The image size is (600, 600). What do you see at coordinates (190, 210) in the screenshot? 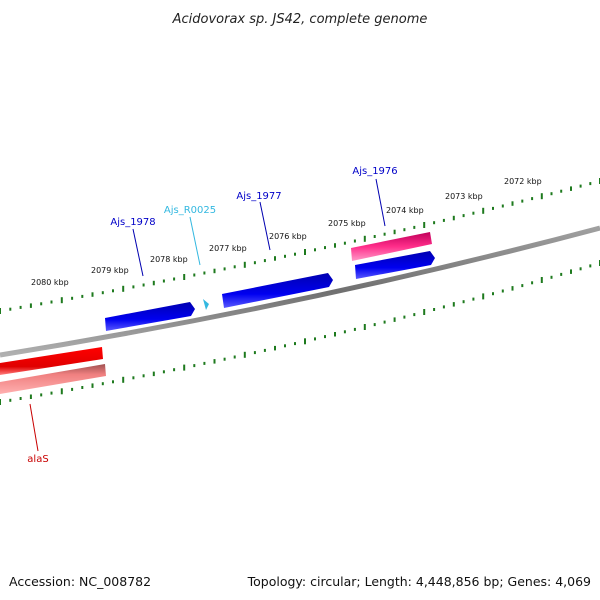
I see `gene-label-ajs-r0025: Ajs_R0025` at bounding box center [190, 210].